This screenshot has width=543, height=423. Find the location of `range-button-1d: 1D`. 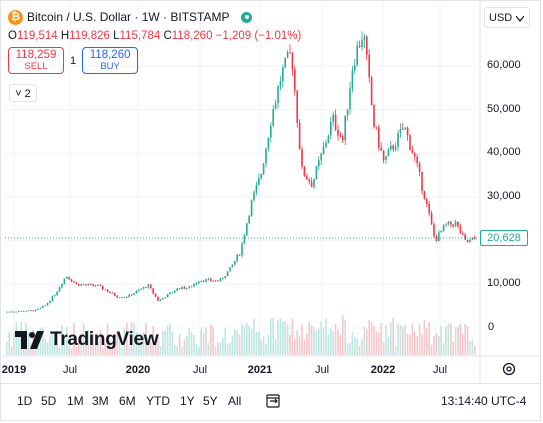

range-button-1d: 1D is located at coordinates (25, 401).